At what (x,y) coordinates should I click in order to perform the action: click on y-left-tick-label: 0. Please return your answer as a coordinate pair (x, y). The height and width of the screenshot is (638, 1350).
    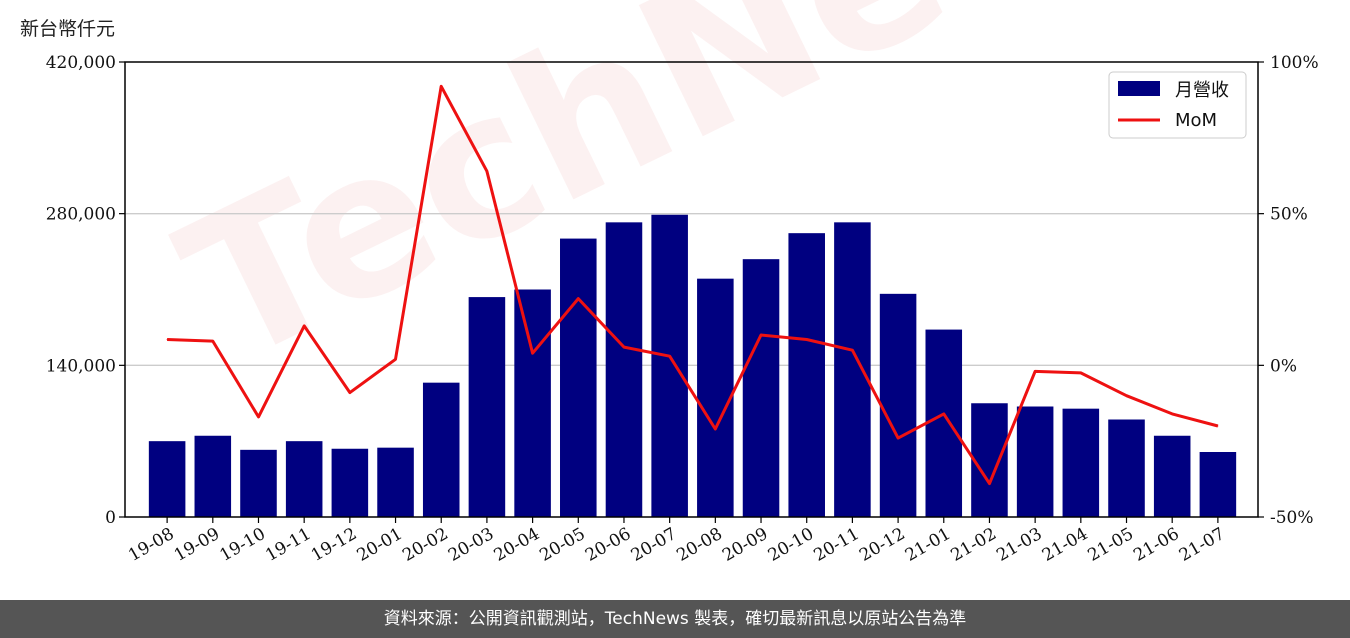
    Looking at the image, I should click on (110, 518).